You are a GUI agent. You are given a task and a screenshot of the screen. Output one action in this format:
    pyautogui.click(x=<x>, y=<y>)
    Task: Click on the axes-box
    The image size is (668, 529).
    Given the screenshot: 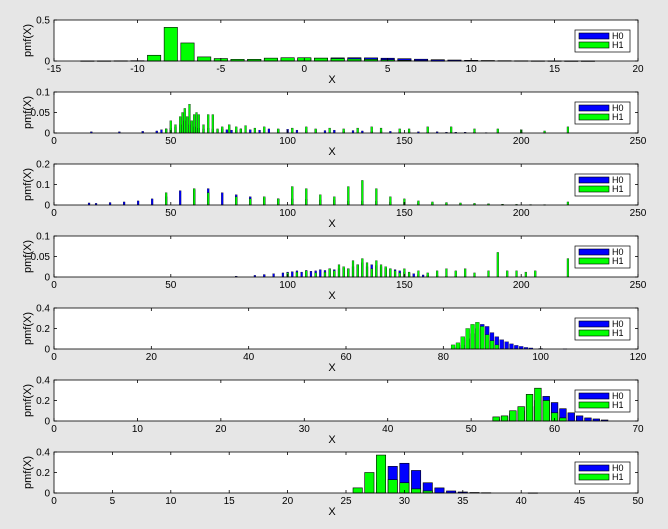 What is the action you would take?
    pyautogui.click(x=346, y=40)
    